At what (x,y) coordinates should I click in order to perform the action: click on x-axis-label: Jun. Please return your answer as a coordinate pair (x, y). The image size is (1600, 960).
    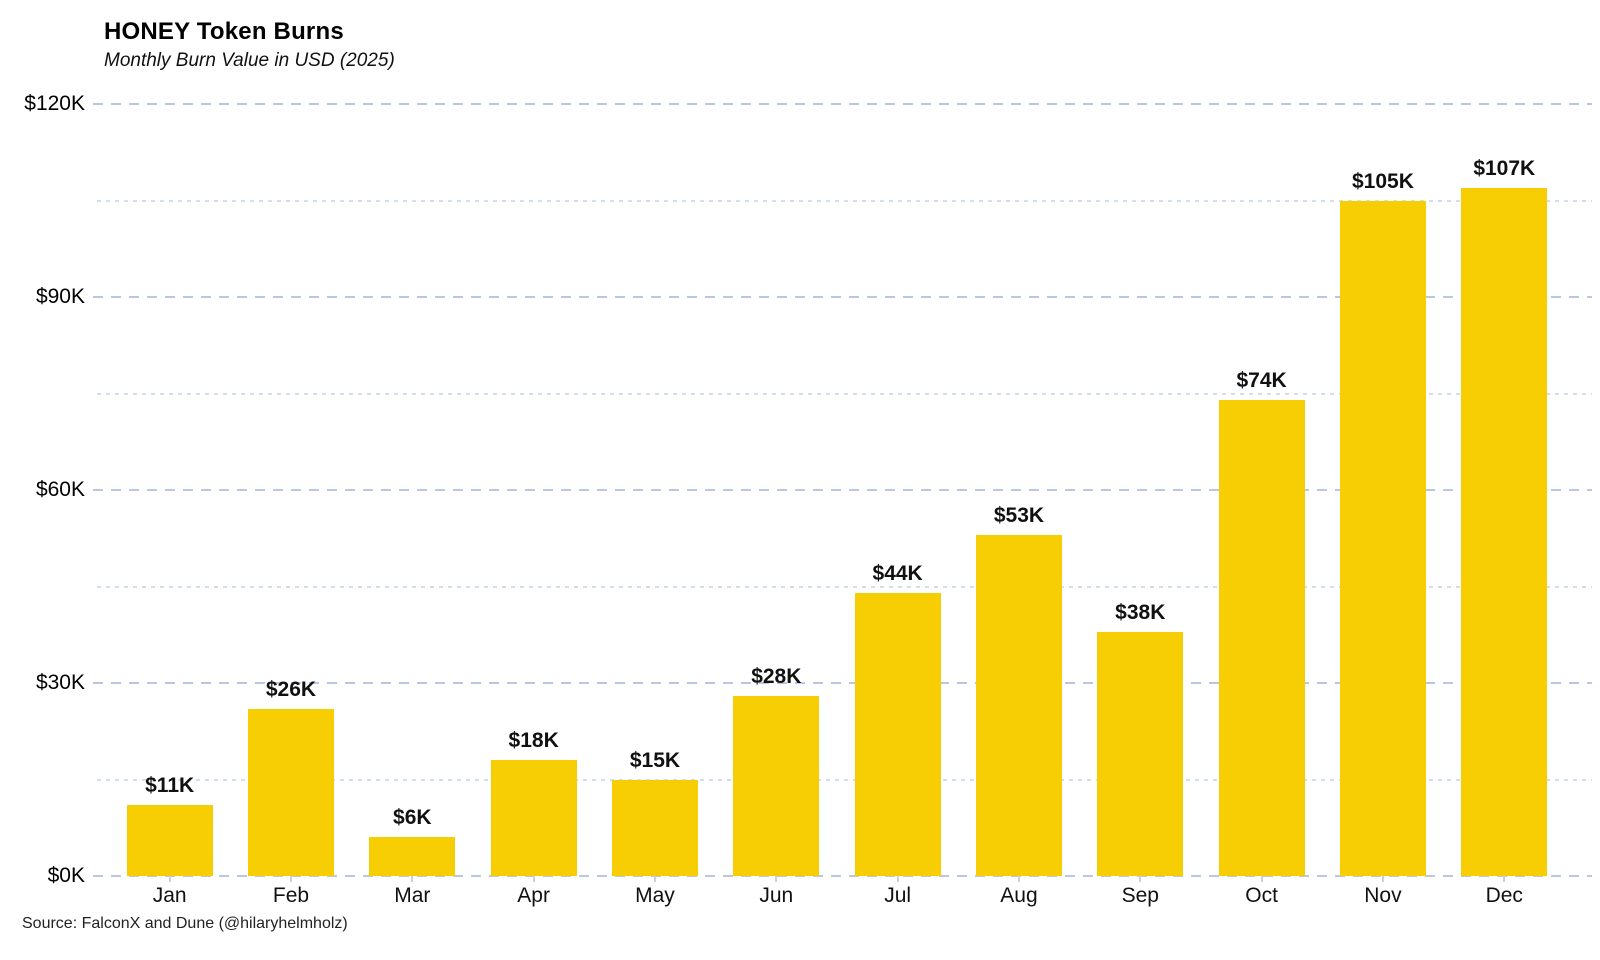
    Looking at the image, I should click on (776, 895).